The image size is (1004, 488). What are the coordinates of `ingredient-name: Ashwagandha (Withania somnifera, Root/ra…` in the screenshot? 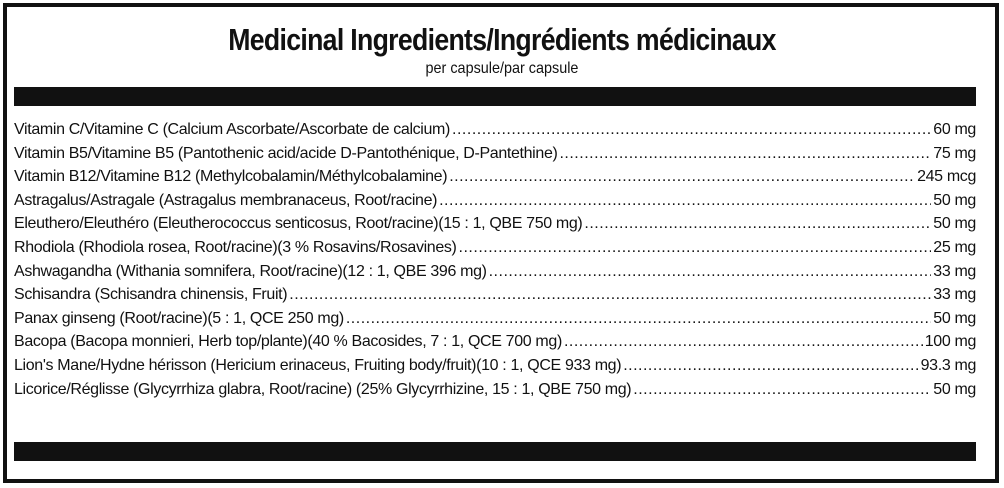 It's located at (250, 271).